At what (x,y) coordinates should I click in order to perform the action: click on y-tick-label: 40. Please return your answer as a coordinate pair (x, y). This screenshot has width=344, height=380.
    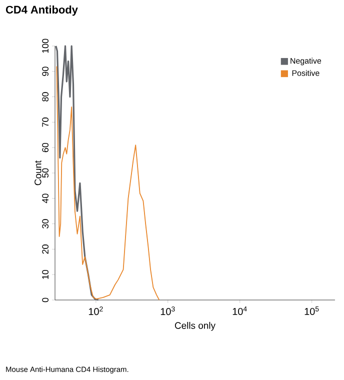
    Looking at the image, I should click on (45, 199).